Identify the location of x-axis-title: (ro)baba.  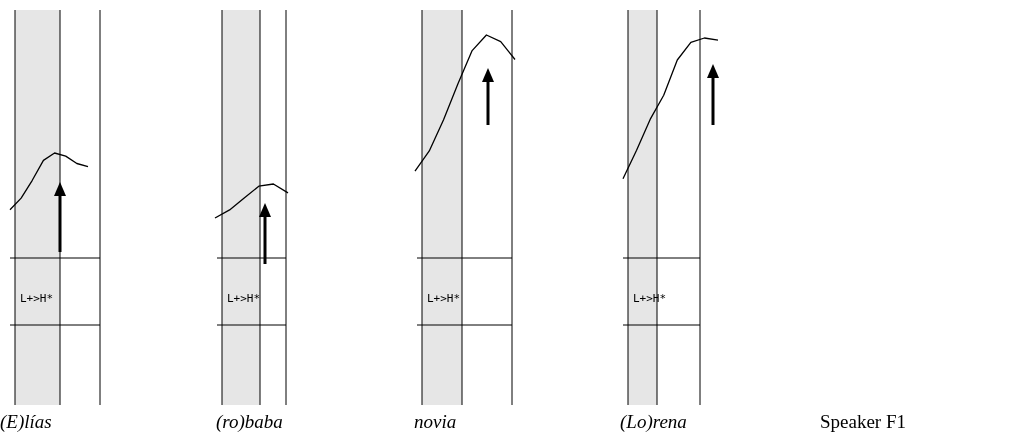
(249, 422).